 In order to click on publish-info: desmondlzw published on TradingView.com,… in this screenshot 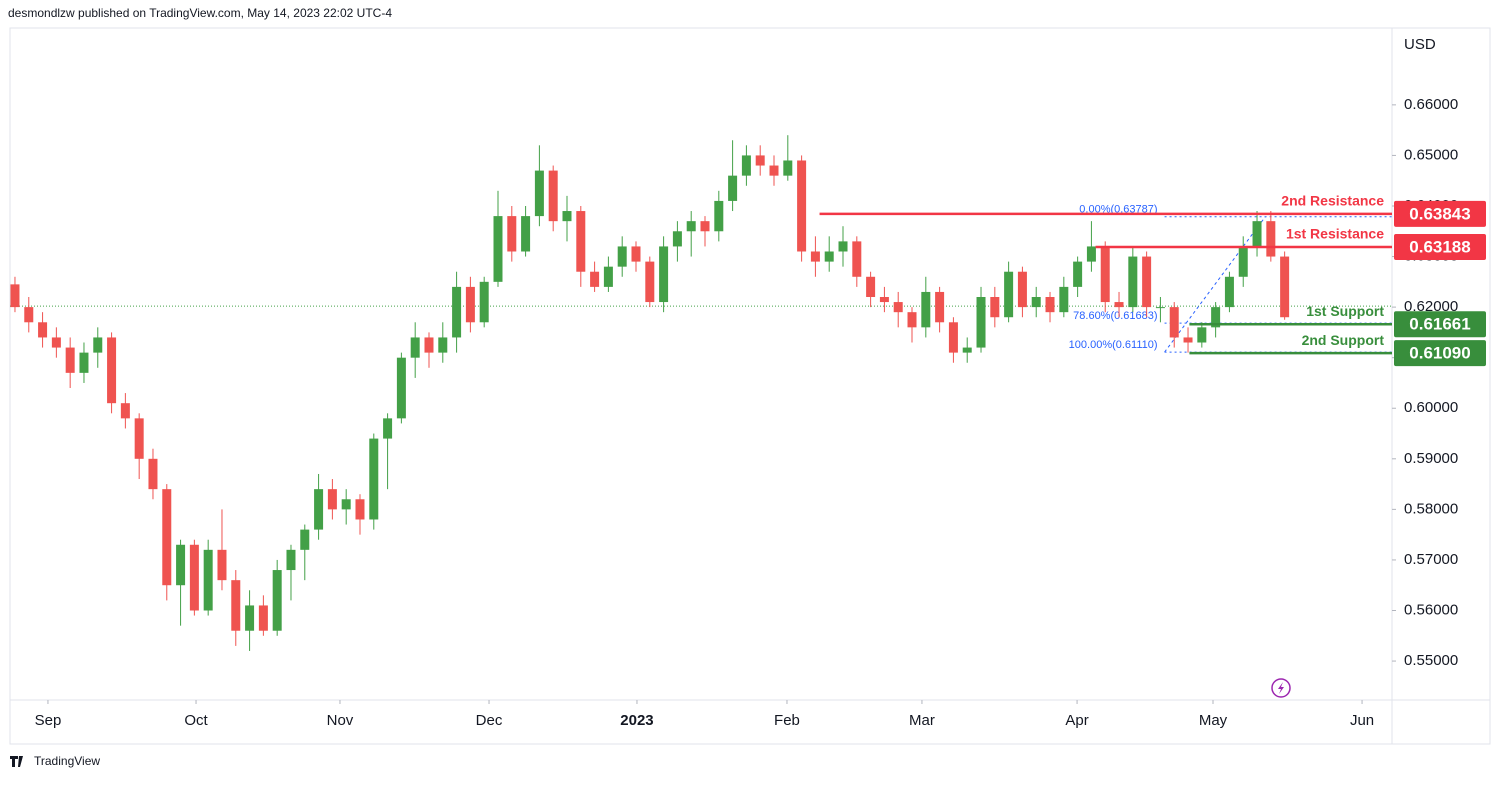, I will do `click(200, 13)`.